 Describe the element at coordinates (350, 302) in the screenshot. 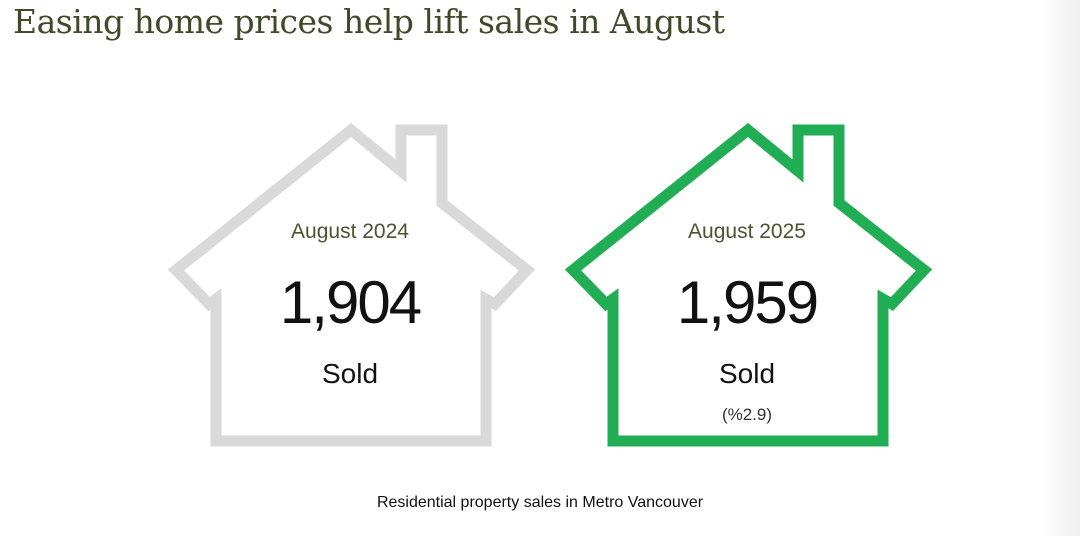

I see `sales-count: 1,904` at that location.